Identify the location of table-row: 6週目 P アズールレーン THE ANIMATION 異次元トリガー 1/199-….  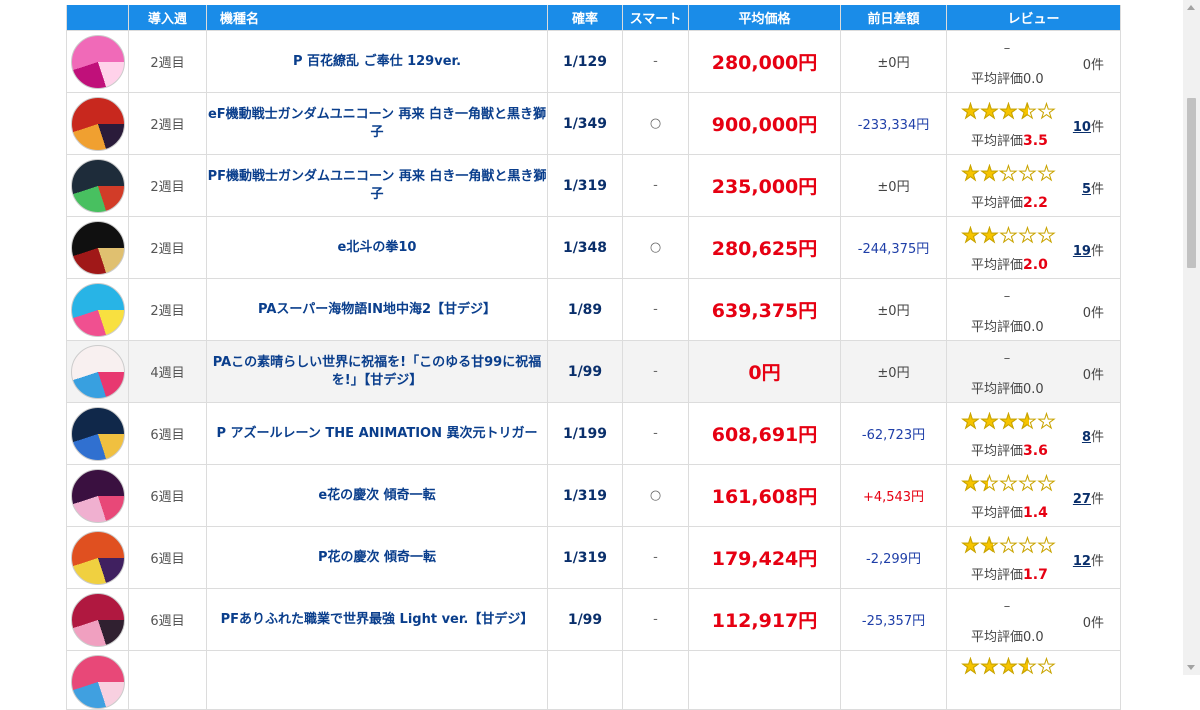
(593, 433).